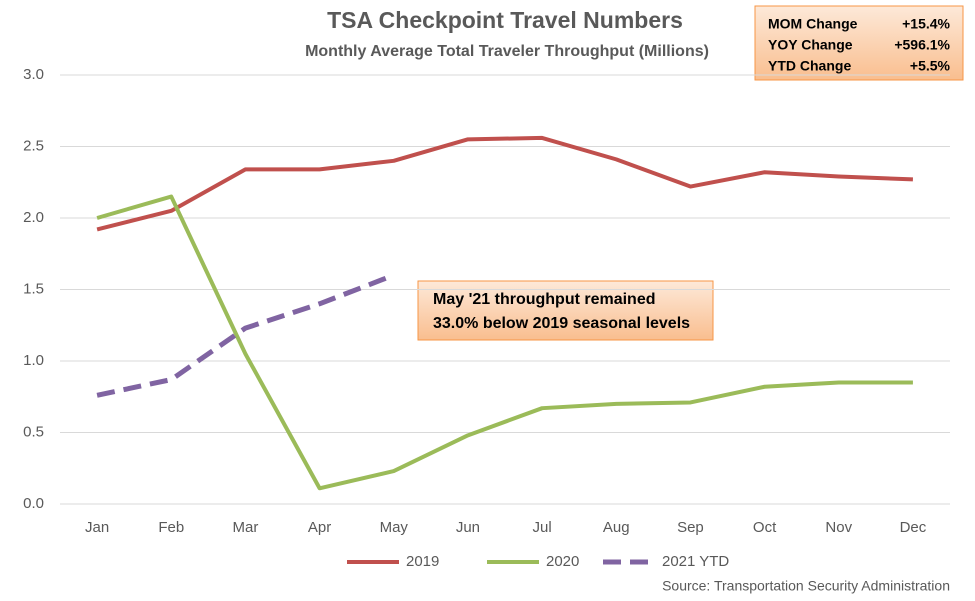 This screenshot has height=601, width=975. What do you see at coordinates (33, 74) in the screenshot?
I see `y-tick-label: 3.0` at bounding box center [33, 74].